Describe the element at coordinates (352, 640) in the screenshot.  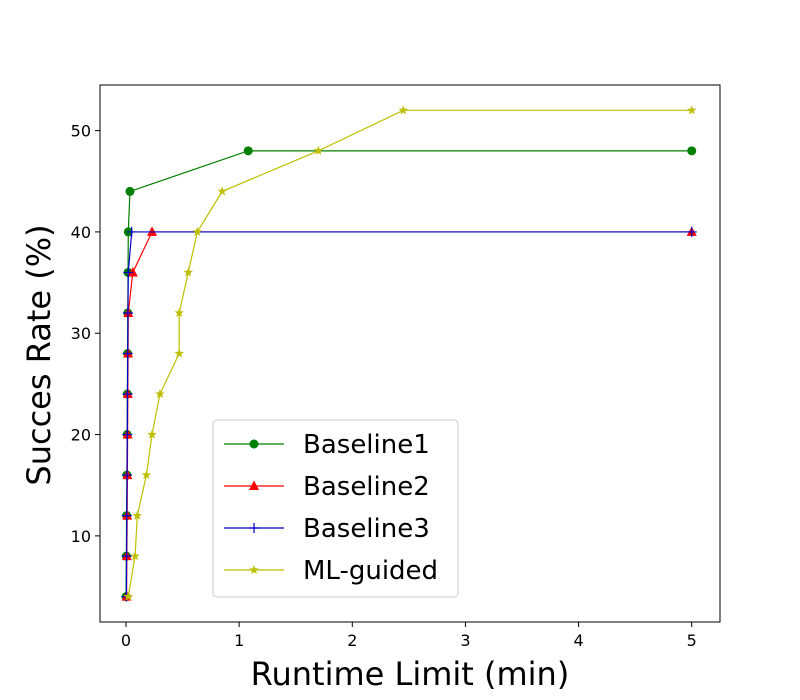
I see `x-tick-label-3: 2` at that location.